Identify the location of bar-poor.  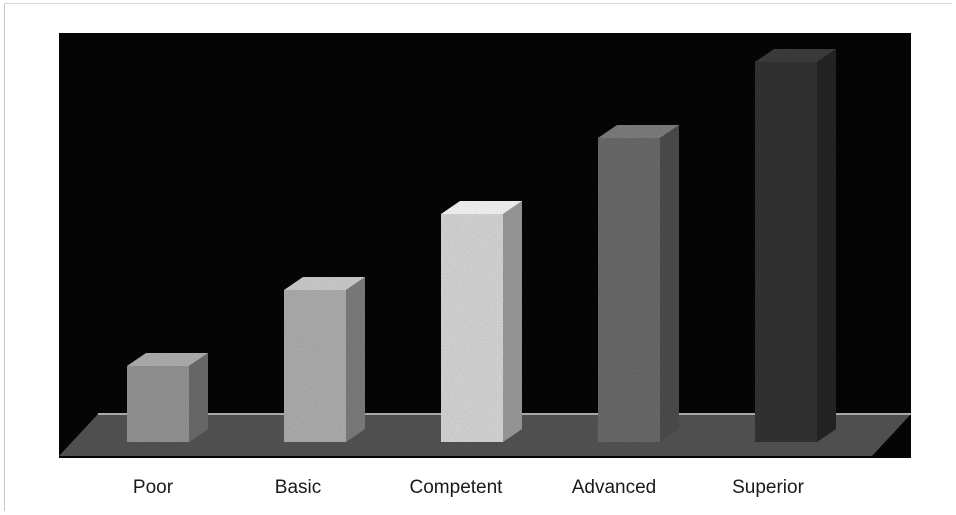
(167, 397).